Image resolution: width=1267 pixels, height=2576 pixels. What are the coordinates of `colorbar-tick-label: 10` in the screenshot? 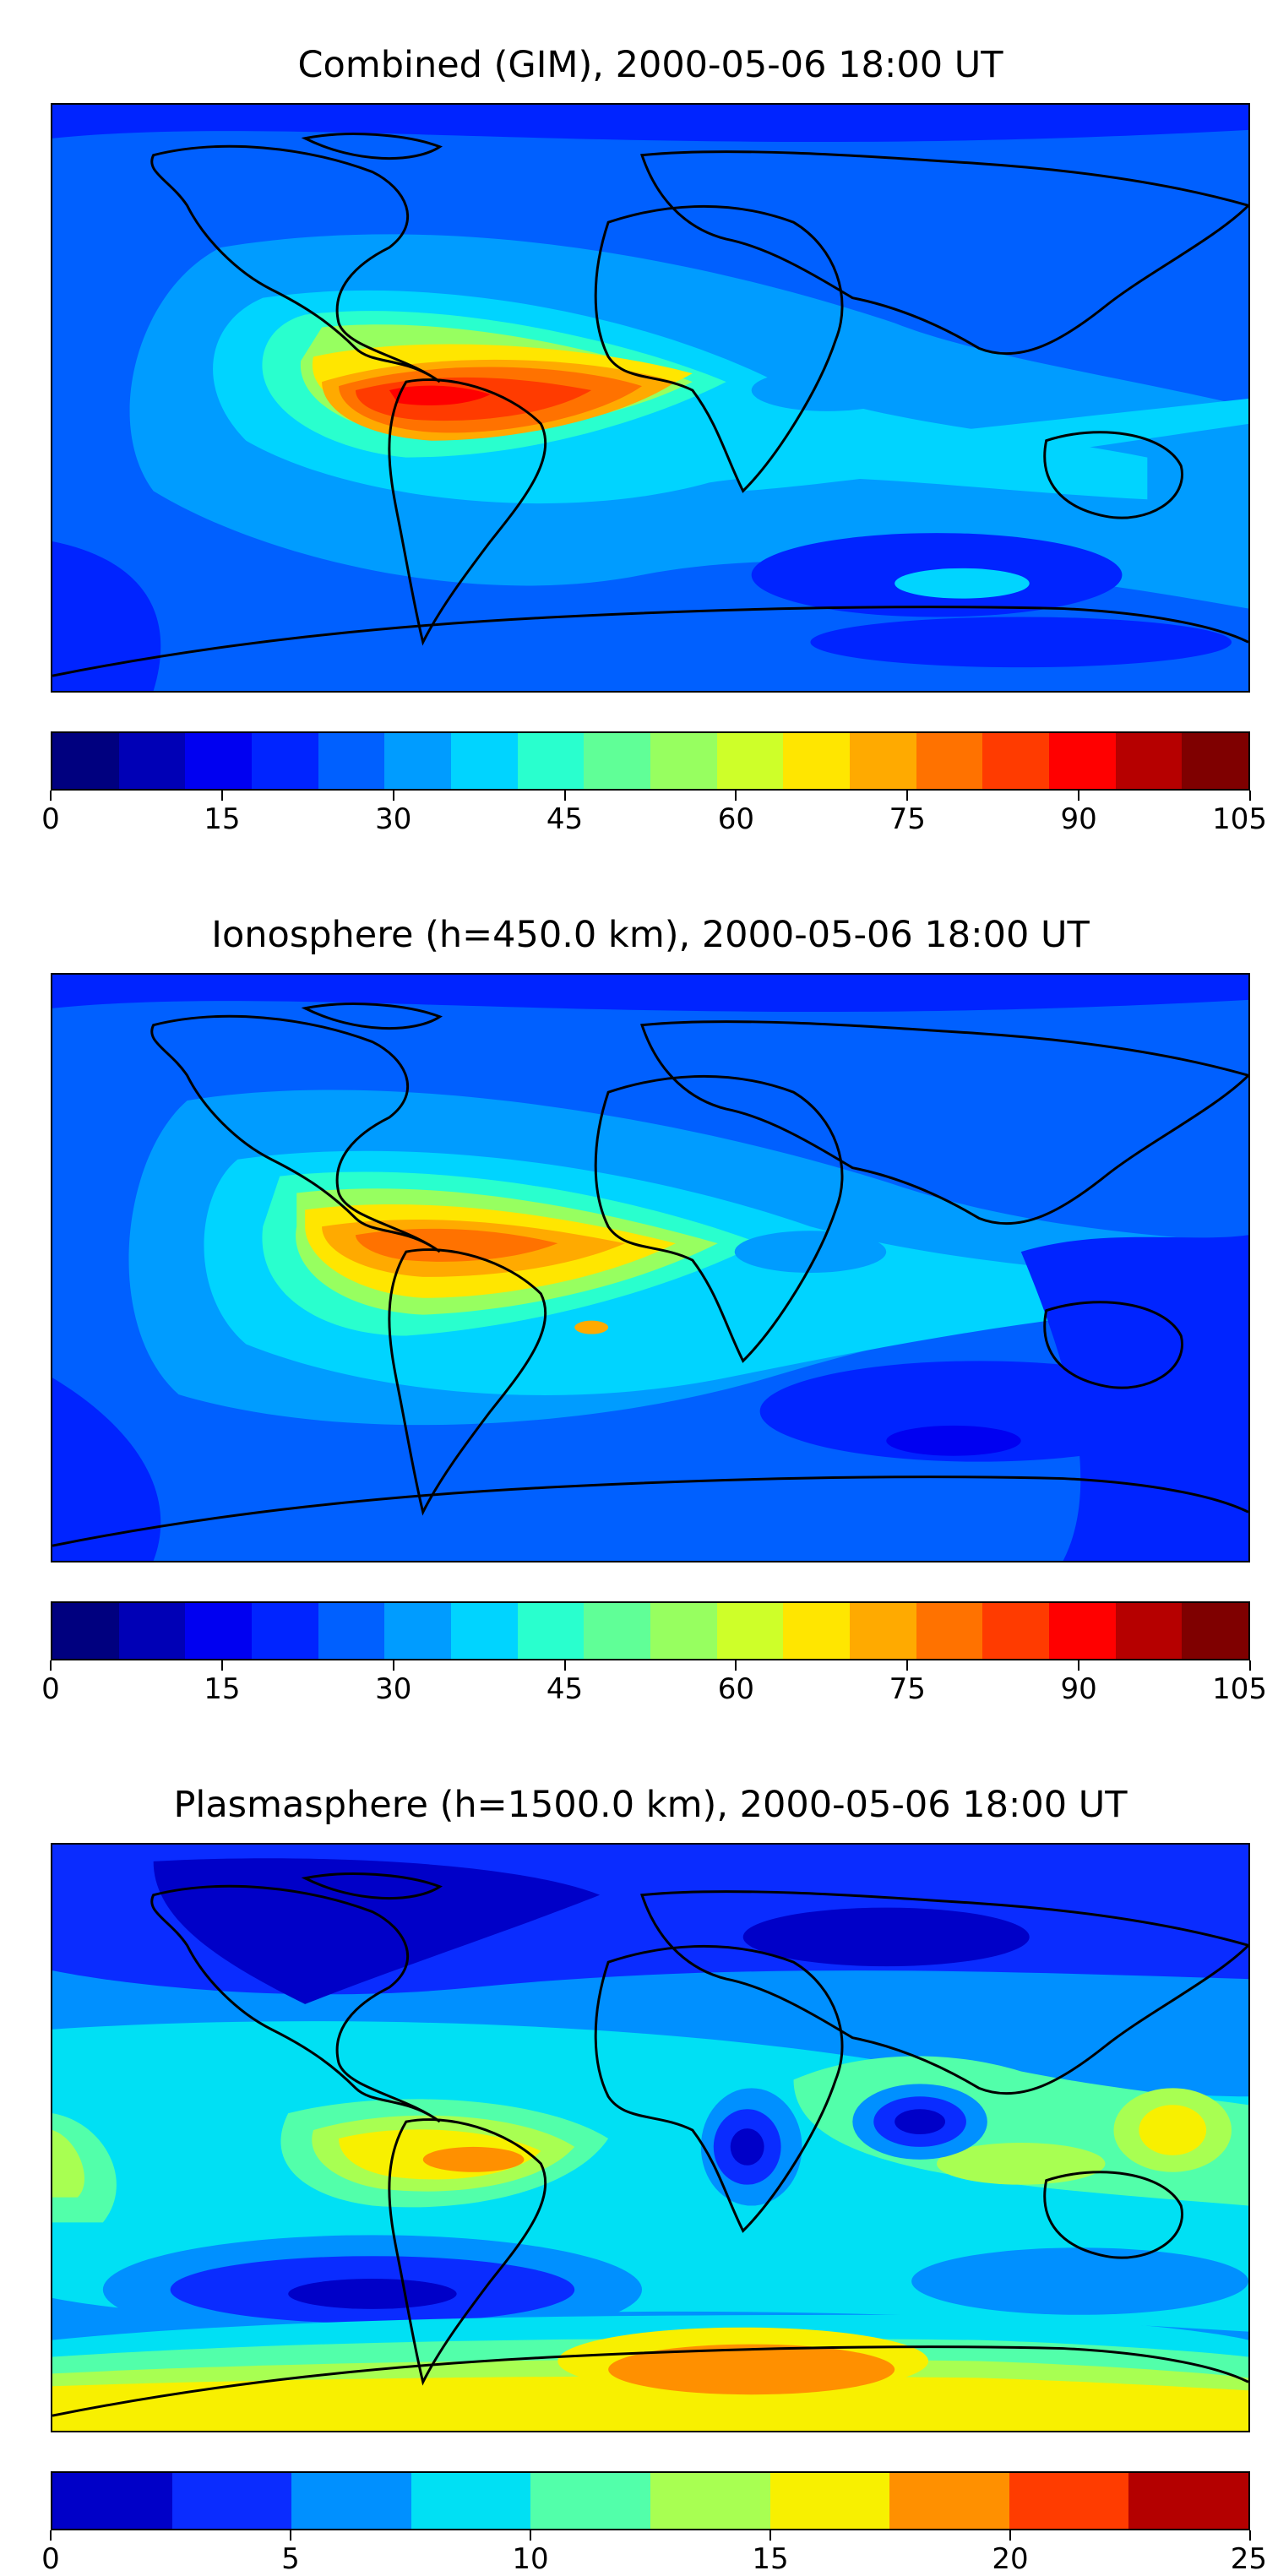 It's located at (530, 2559).